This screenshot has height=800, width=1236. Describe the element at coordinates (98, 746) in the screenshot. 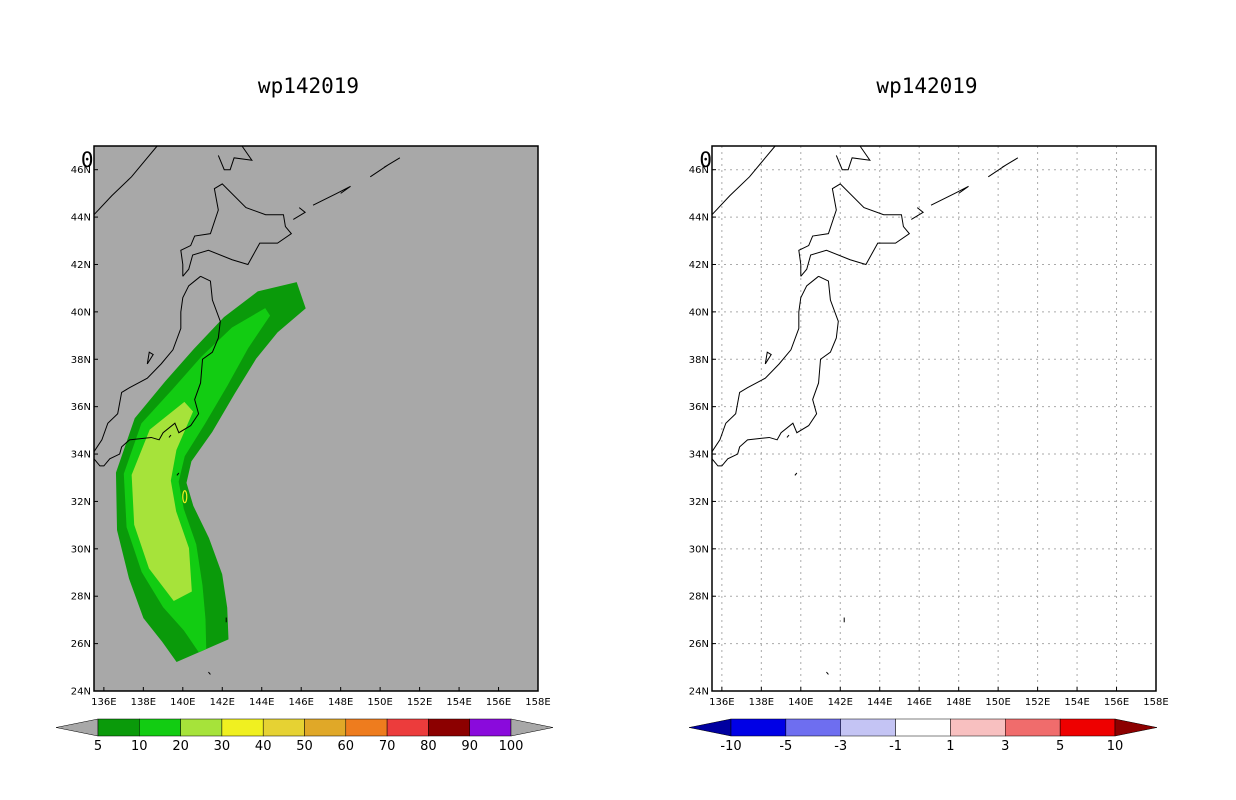

I see `left-colorbar-label: 5` at that location.